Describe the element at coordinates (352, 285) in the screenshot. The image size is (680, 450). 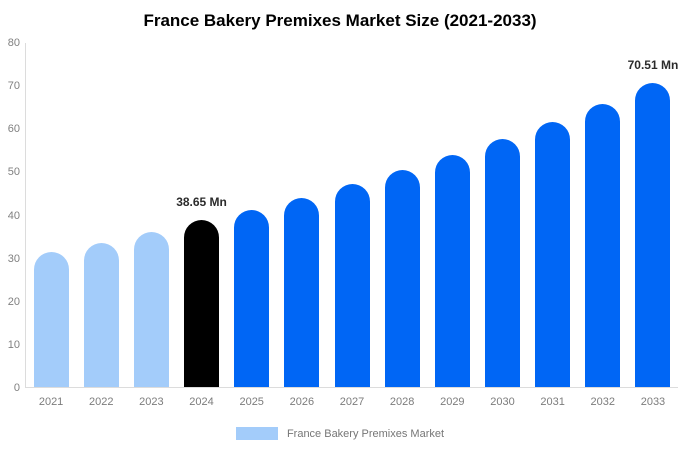
I see `bar-2027` at that location.